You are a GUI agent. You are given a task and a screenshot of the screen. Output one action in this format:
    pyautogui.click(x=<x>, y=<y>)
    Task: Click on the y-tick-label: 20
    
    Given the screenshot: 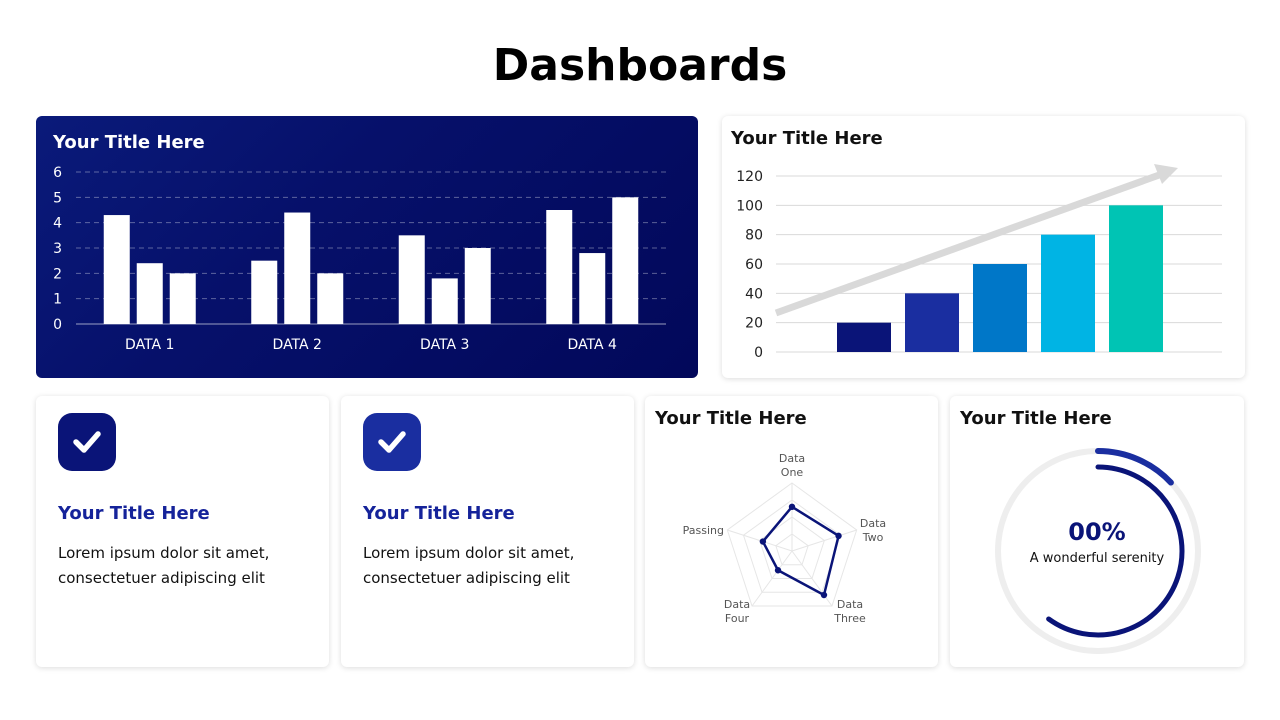 What is the action you would take?
    pyautogui.click(x=754, y=324)
    